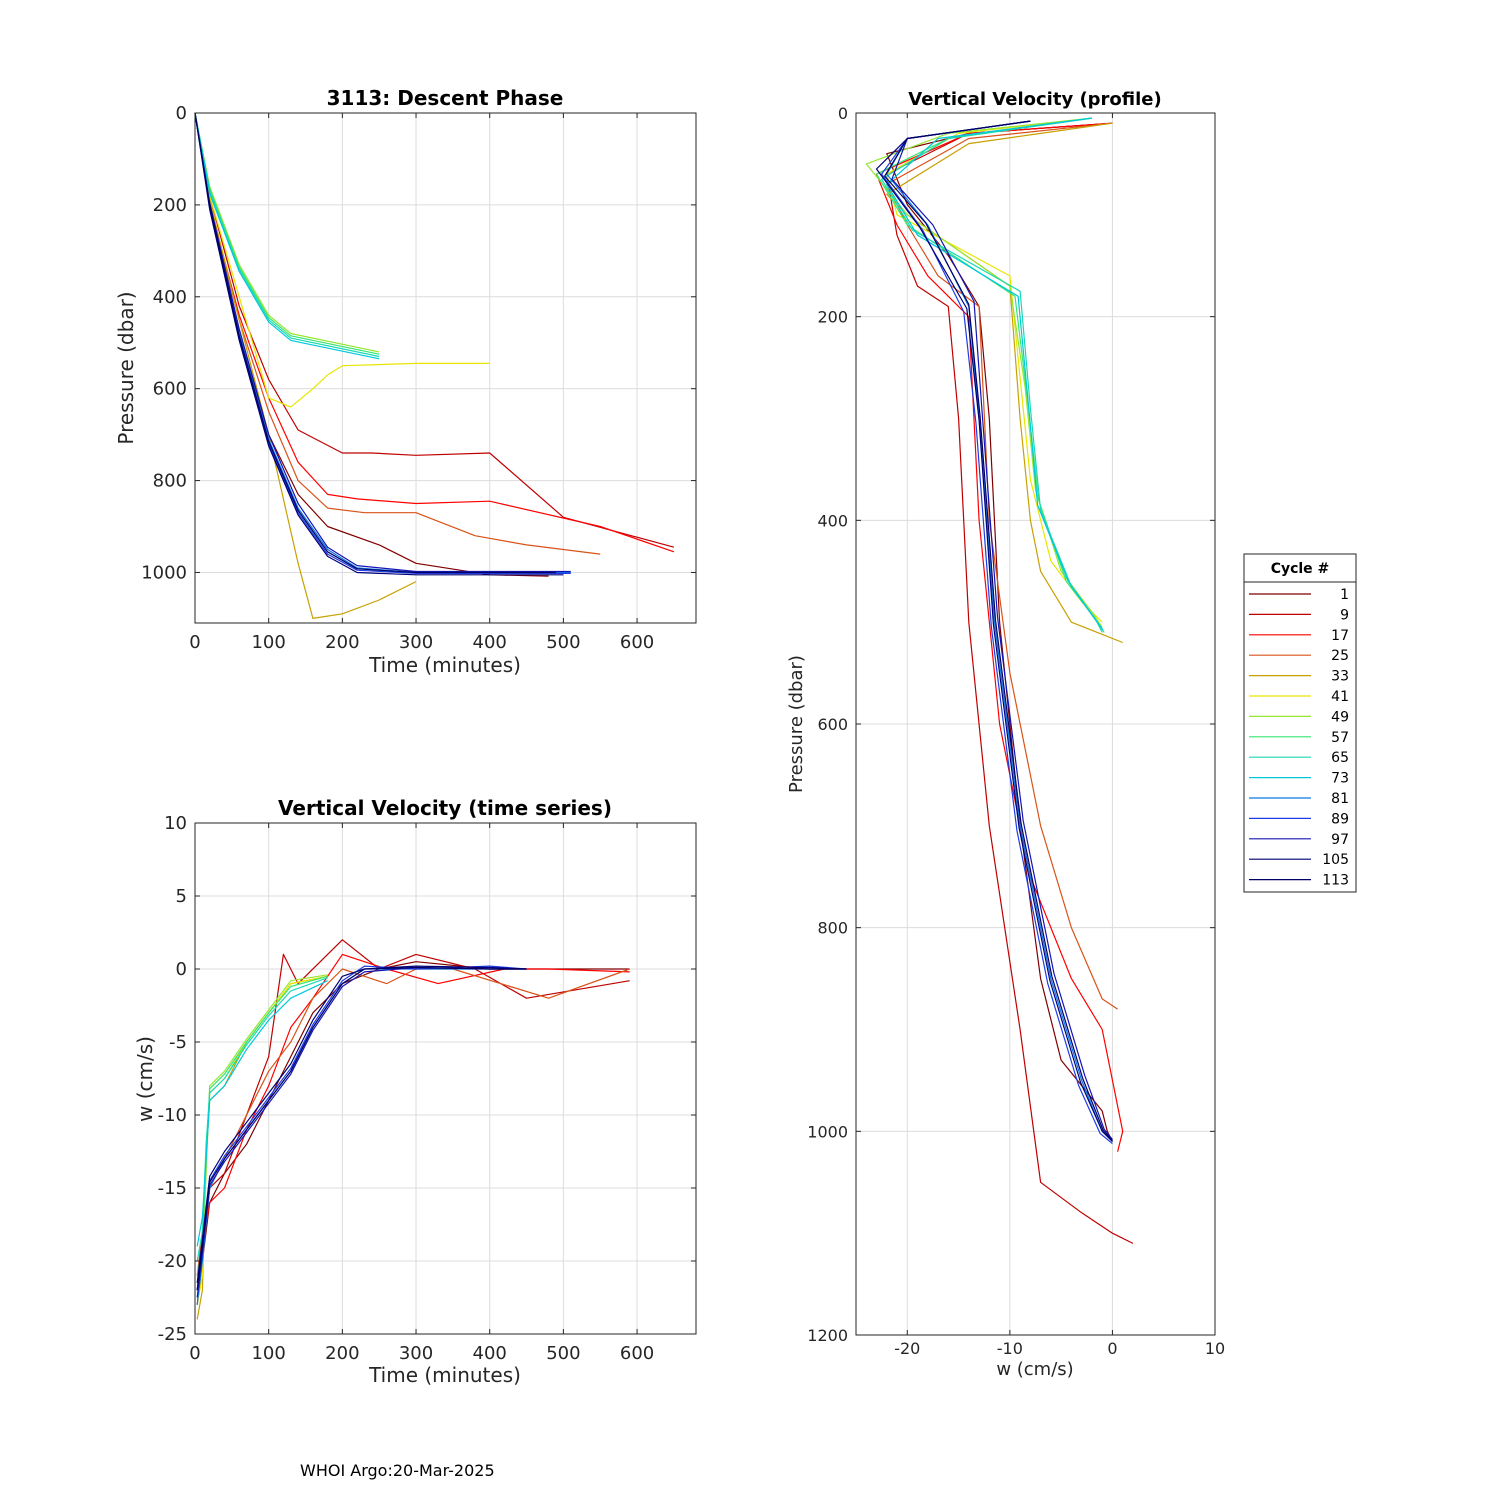 The image size is (1500, 1500). What do you see at coordinates (178, 1042) in the screenshot?
I see `ts-ytick-label: -5` at bounding box center [178, 1042].